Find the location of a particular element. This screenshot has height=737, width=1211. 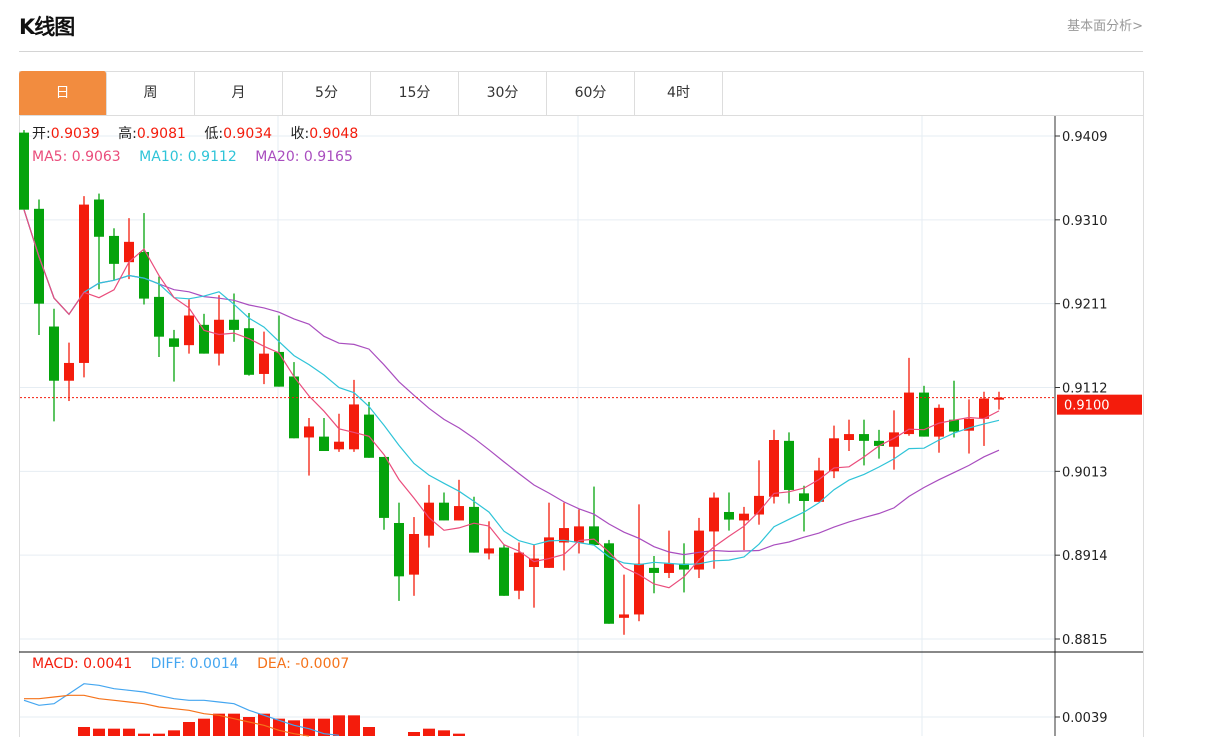

price-tick-label: 0.8815 is located at coordinates (1085, 640).